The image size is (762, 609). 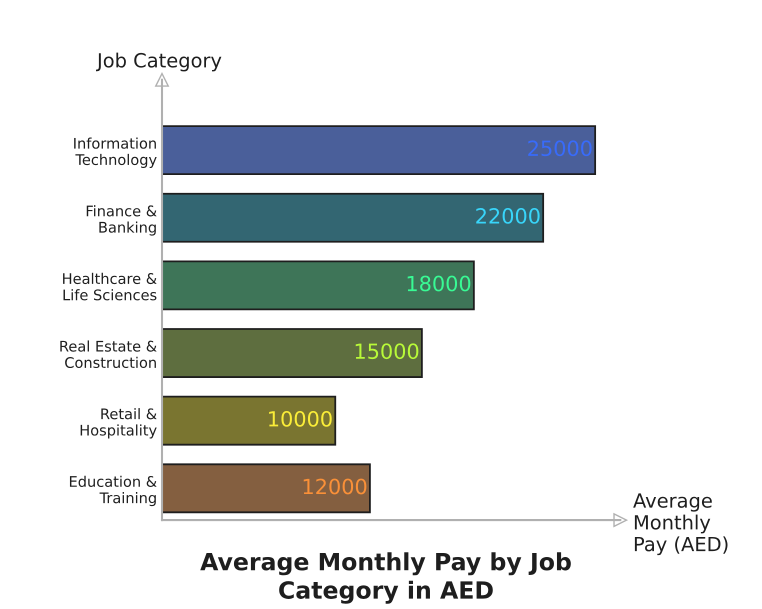 What do you see at coordinates (108, 354) in the screenshot?
I see `y-tick-label: Real Estate & Construction` at bounding box center [108, 354].